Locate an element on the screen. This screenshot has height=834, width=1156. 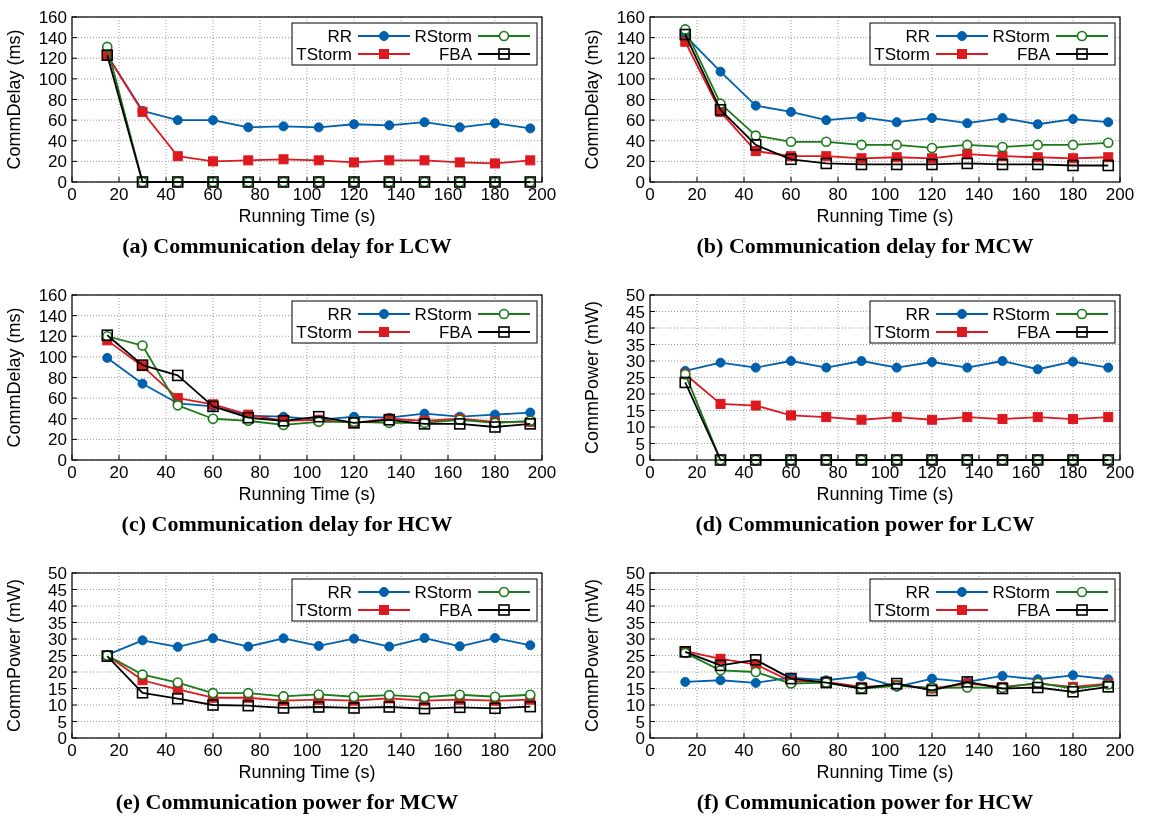
y-tick-label: 15 is located at coordinates (635, 689).